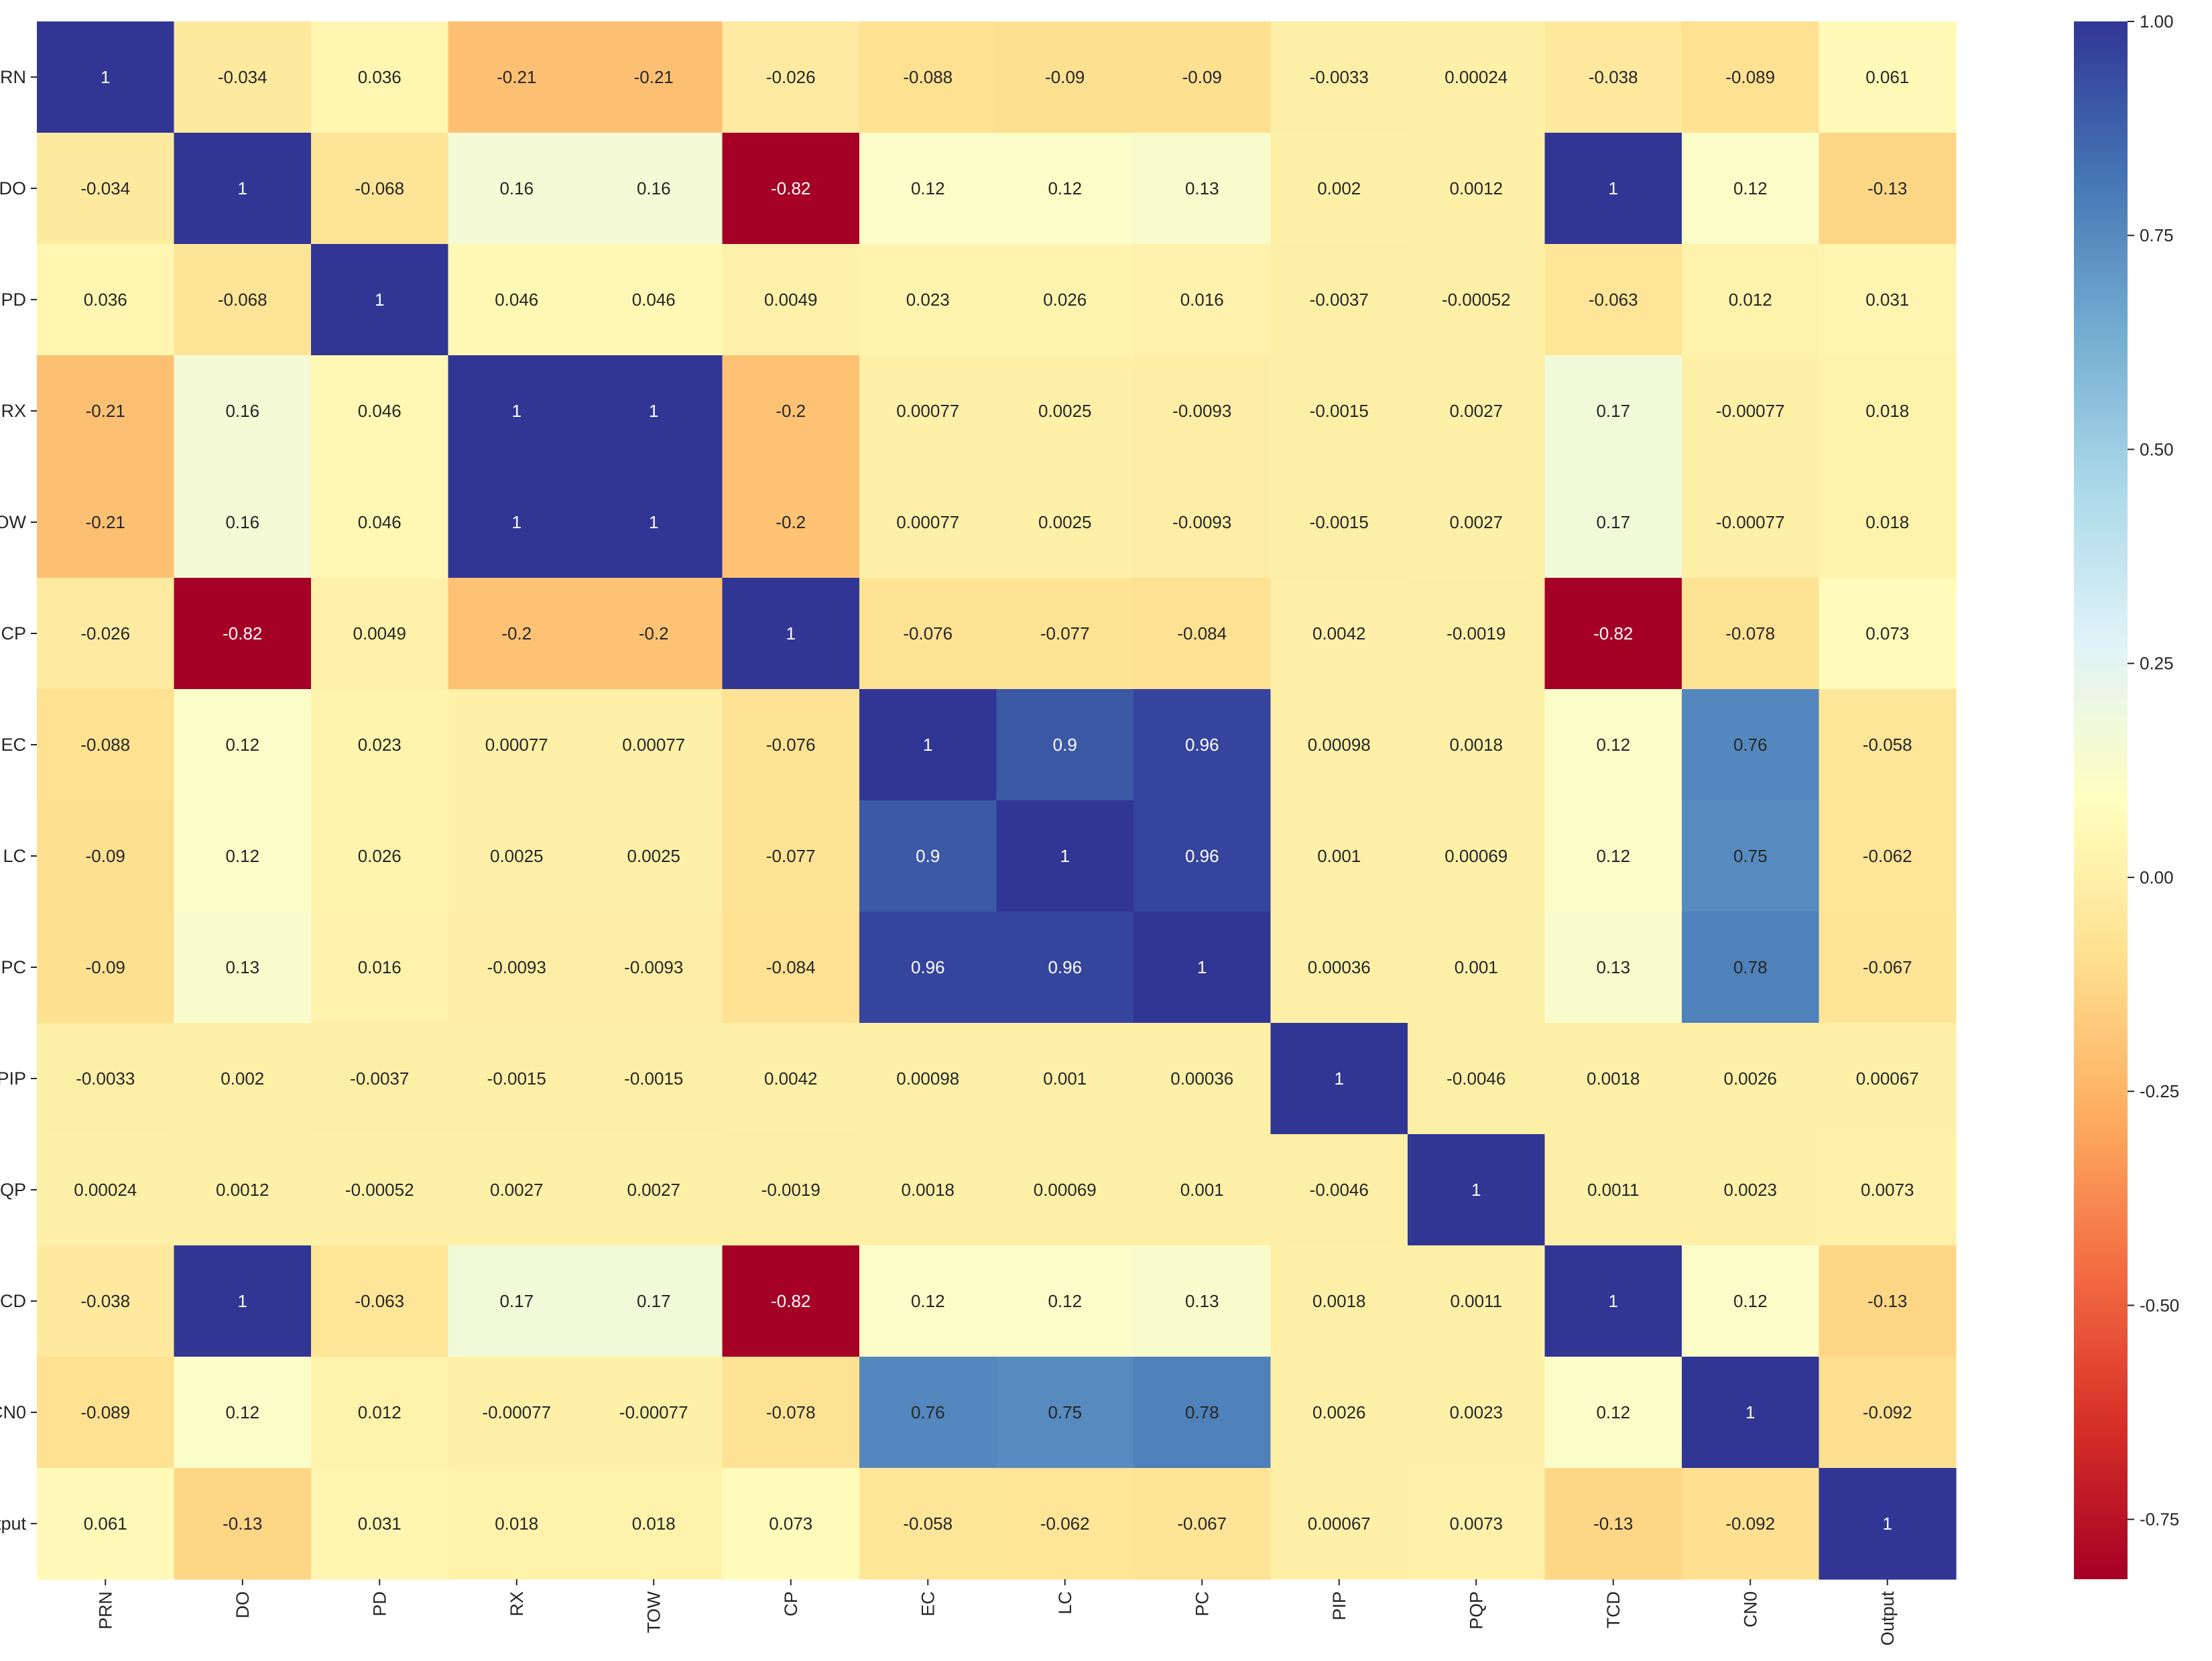  I want to click on cell-value-label: -0.0037, so click(379, 1078).